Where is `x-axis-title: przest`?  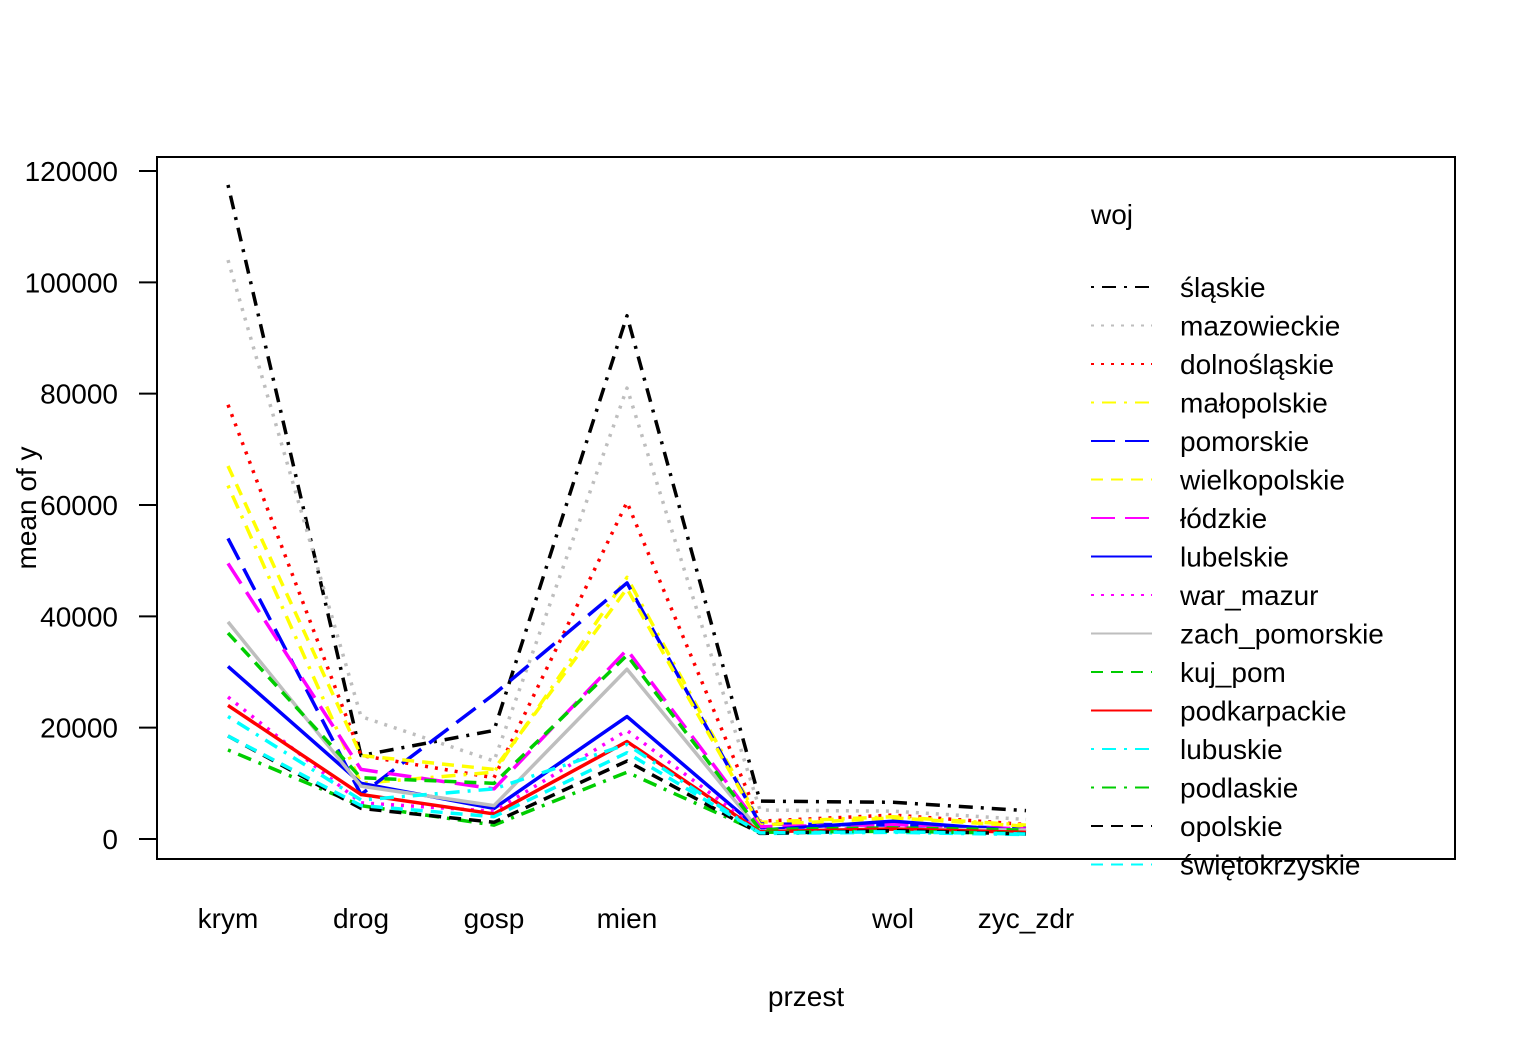 x-axis-title: przest is located at coordinates (806, 996).